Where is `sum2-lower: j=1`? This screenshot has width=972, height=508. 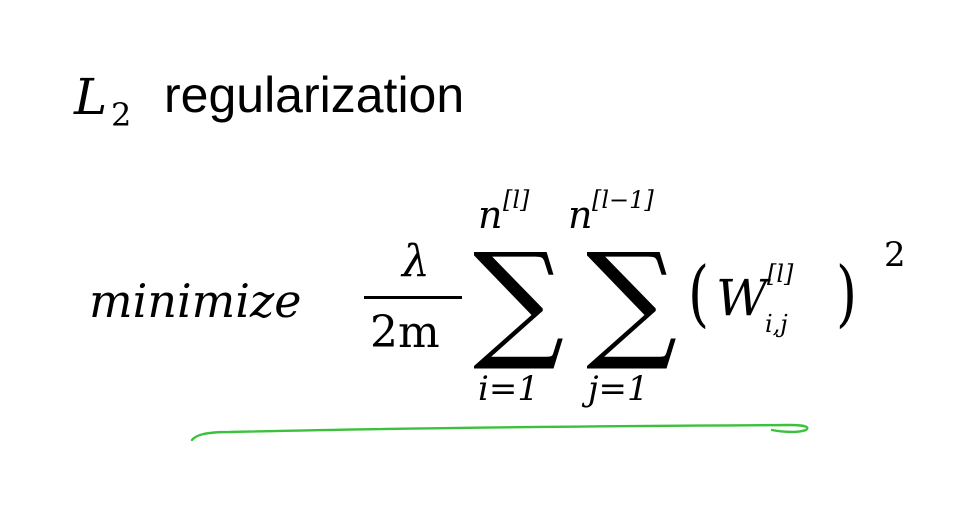
sum2-lower: j=1 is located at coordinates (618, 389).